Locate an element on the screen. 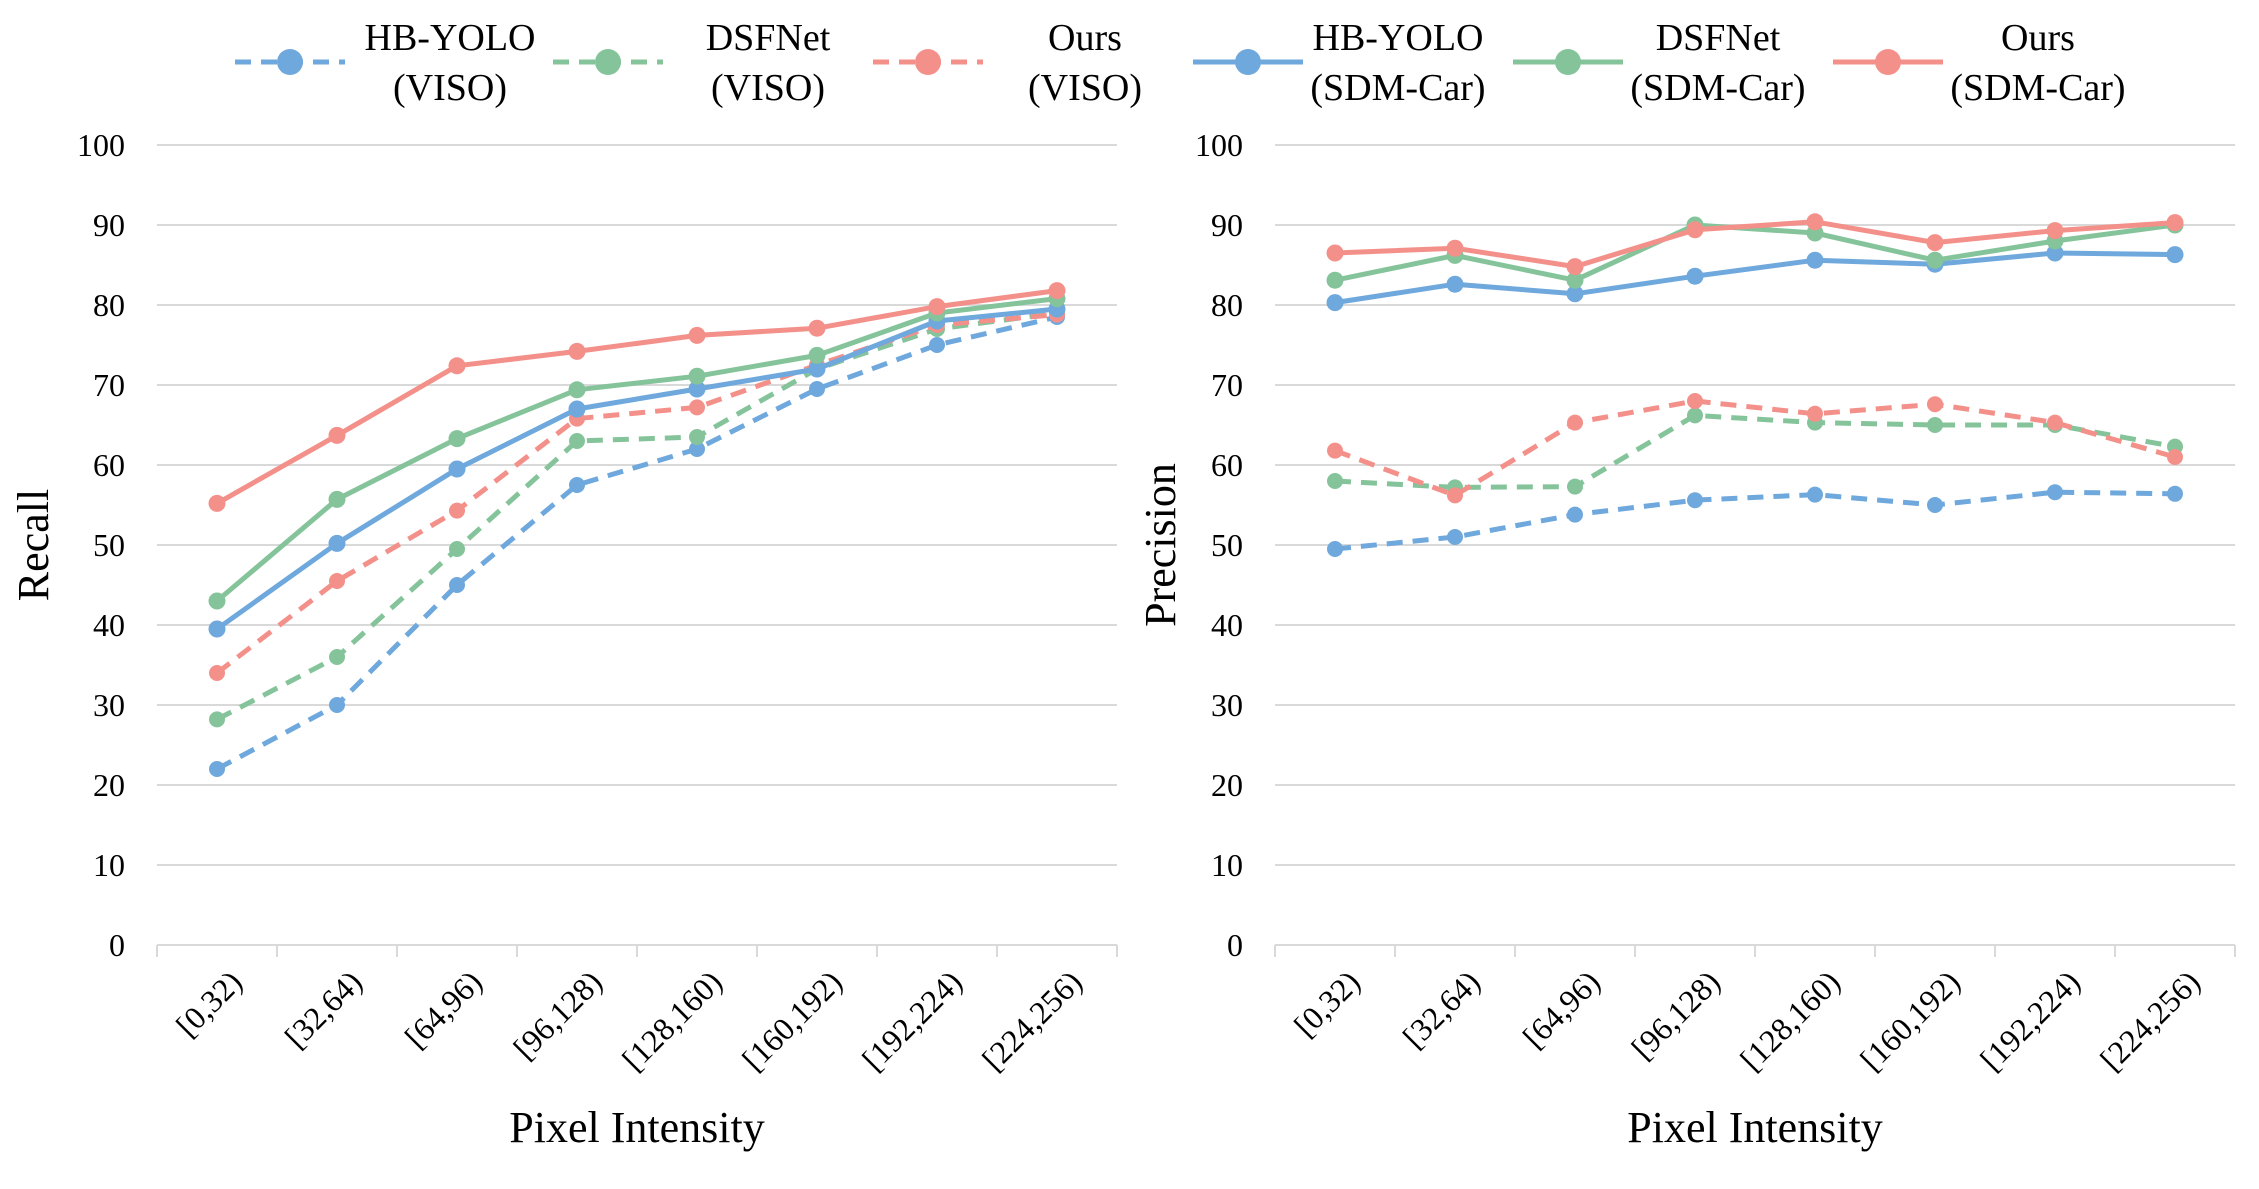 The height and width of the screenshot is (1189, 2259). series-hb-yolo-sdm-car is located at coordinates (1755, 278).